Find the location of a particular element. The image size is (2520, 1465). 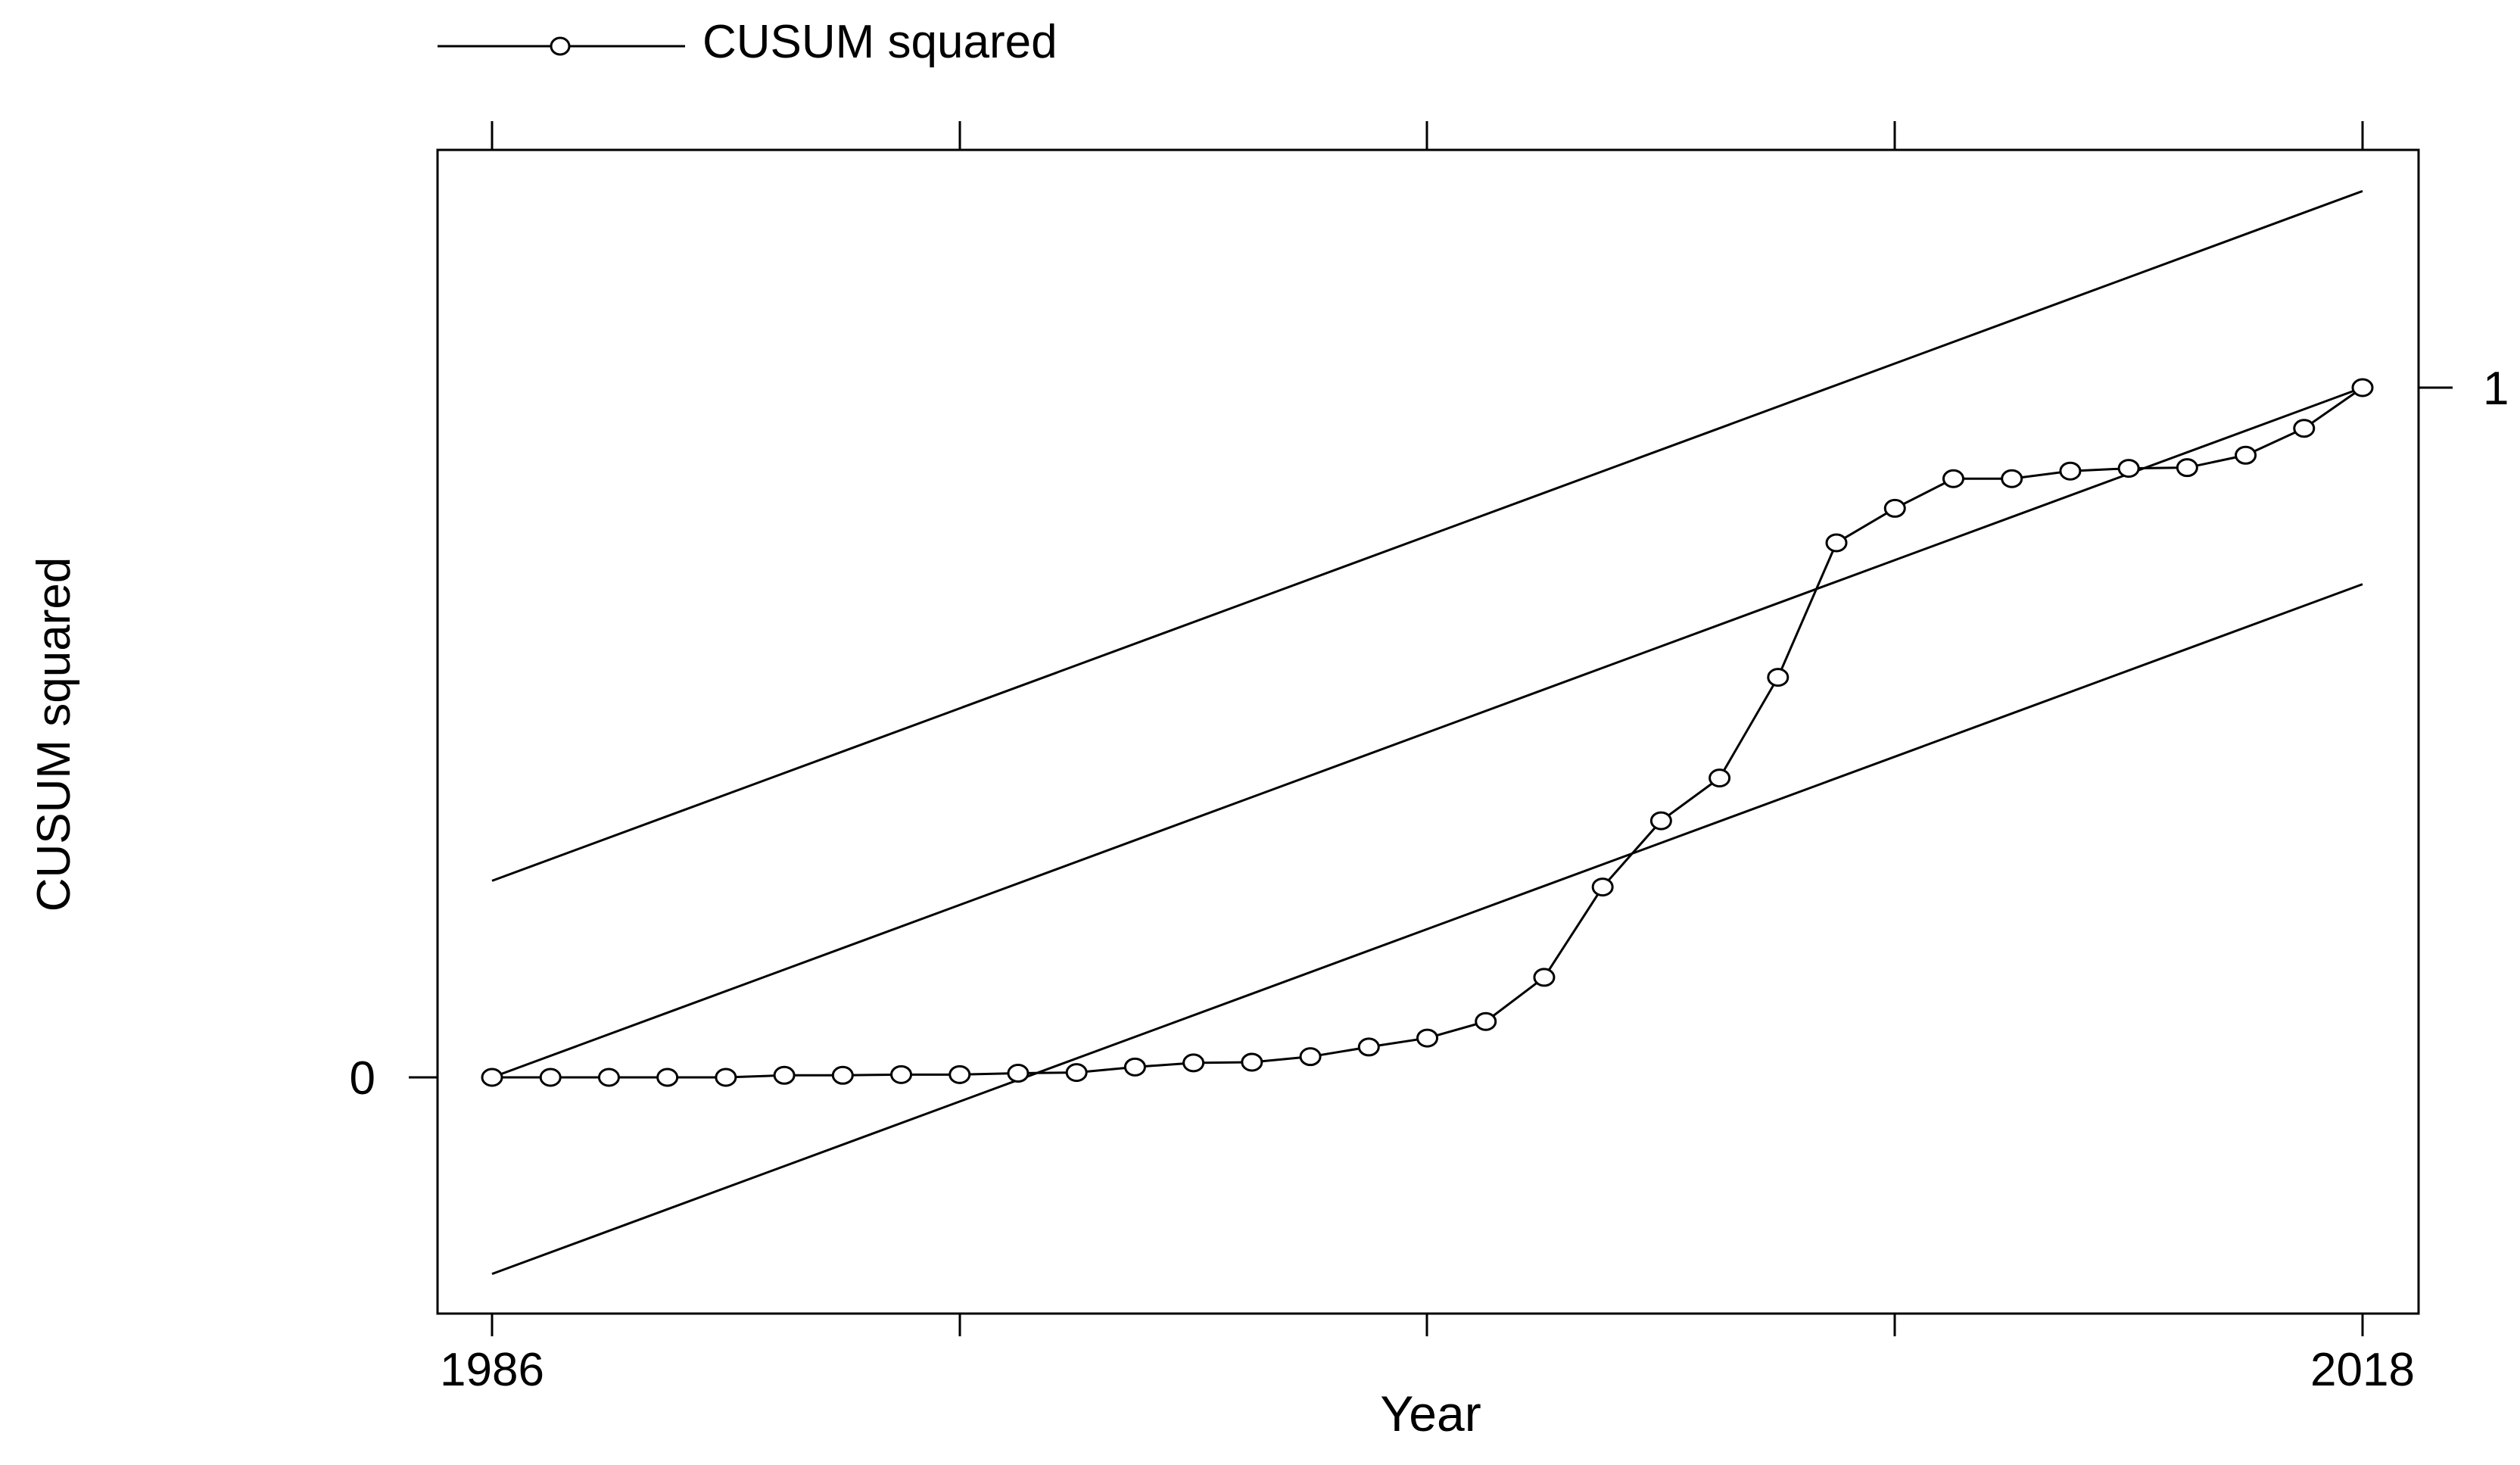

legend: CUSUM squared is located at coordinates (748, 42).